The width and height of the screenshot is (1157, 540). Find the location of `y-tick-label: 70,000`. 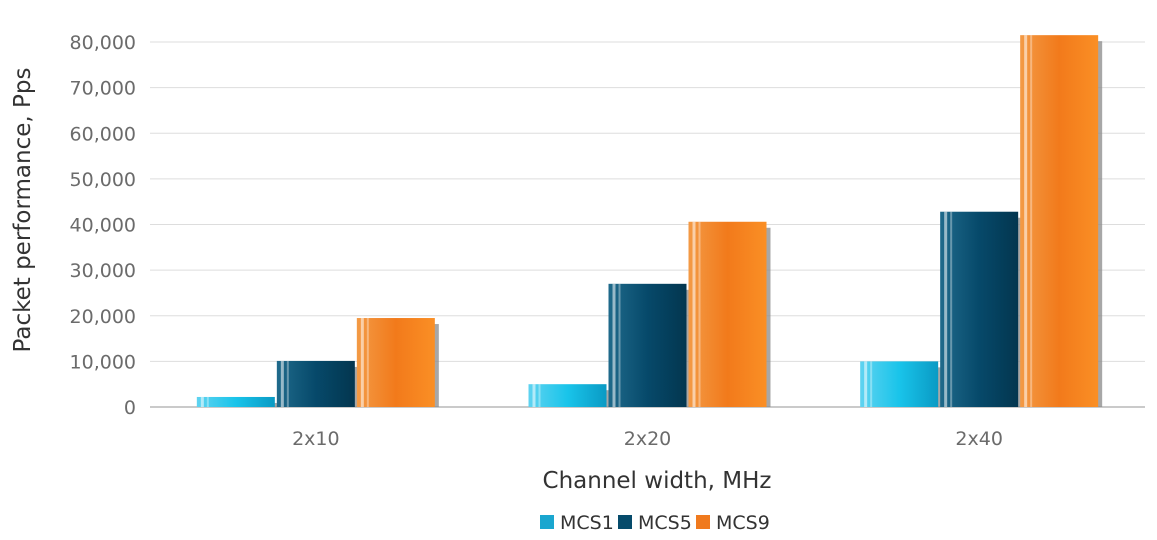

y-tick-label: 70,000 is located at coordinates (103, 89).